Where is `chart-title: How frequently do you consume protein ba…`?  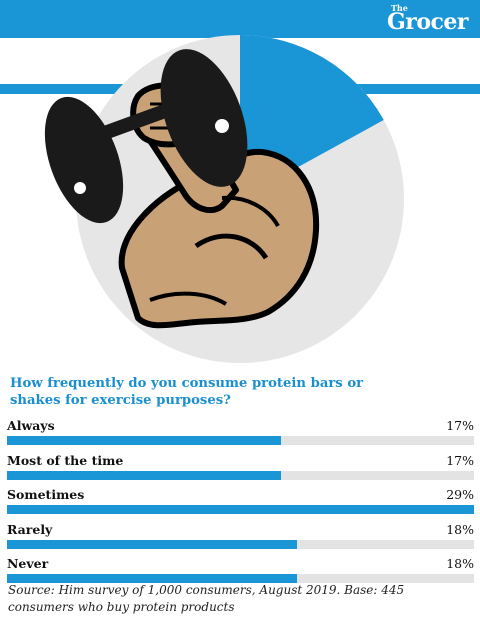
chart-title: How frequently do you consume protein ba… is located at coordinates (187, 392).